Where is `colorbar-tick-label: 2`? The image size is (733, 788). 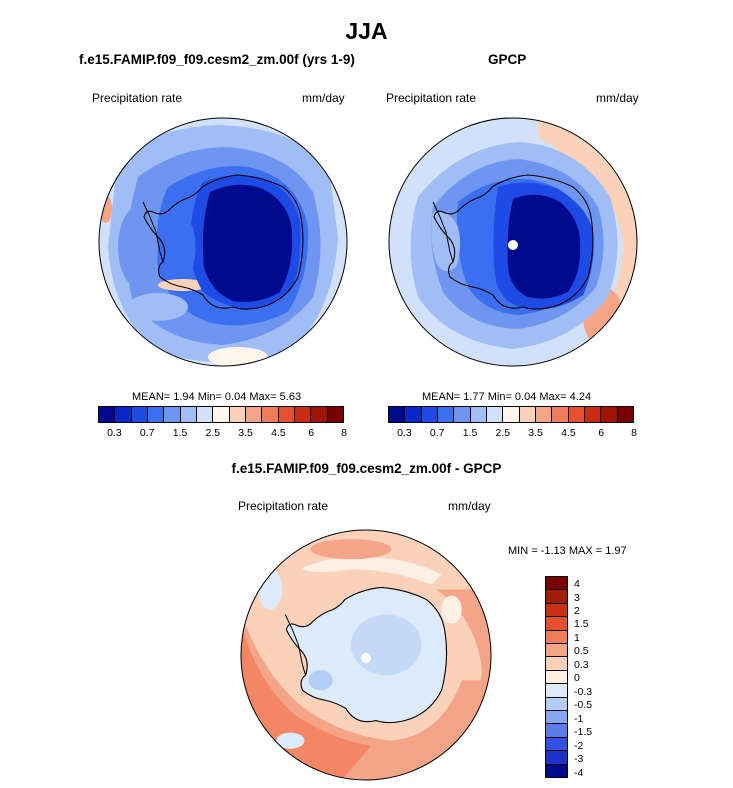 colorbar-tick-label: 2 is located at coordinates (577, 611).